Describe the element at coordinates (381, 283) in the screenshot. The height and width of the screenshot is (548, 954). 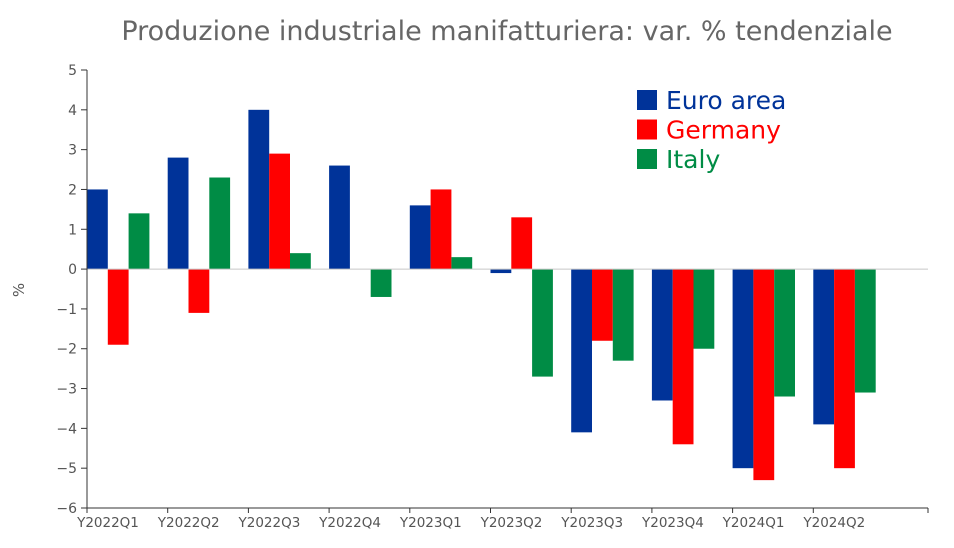
I see `bar-italy-y2022q4` at that location.